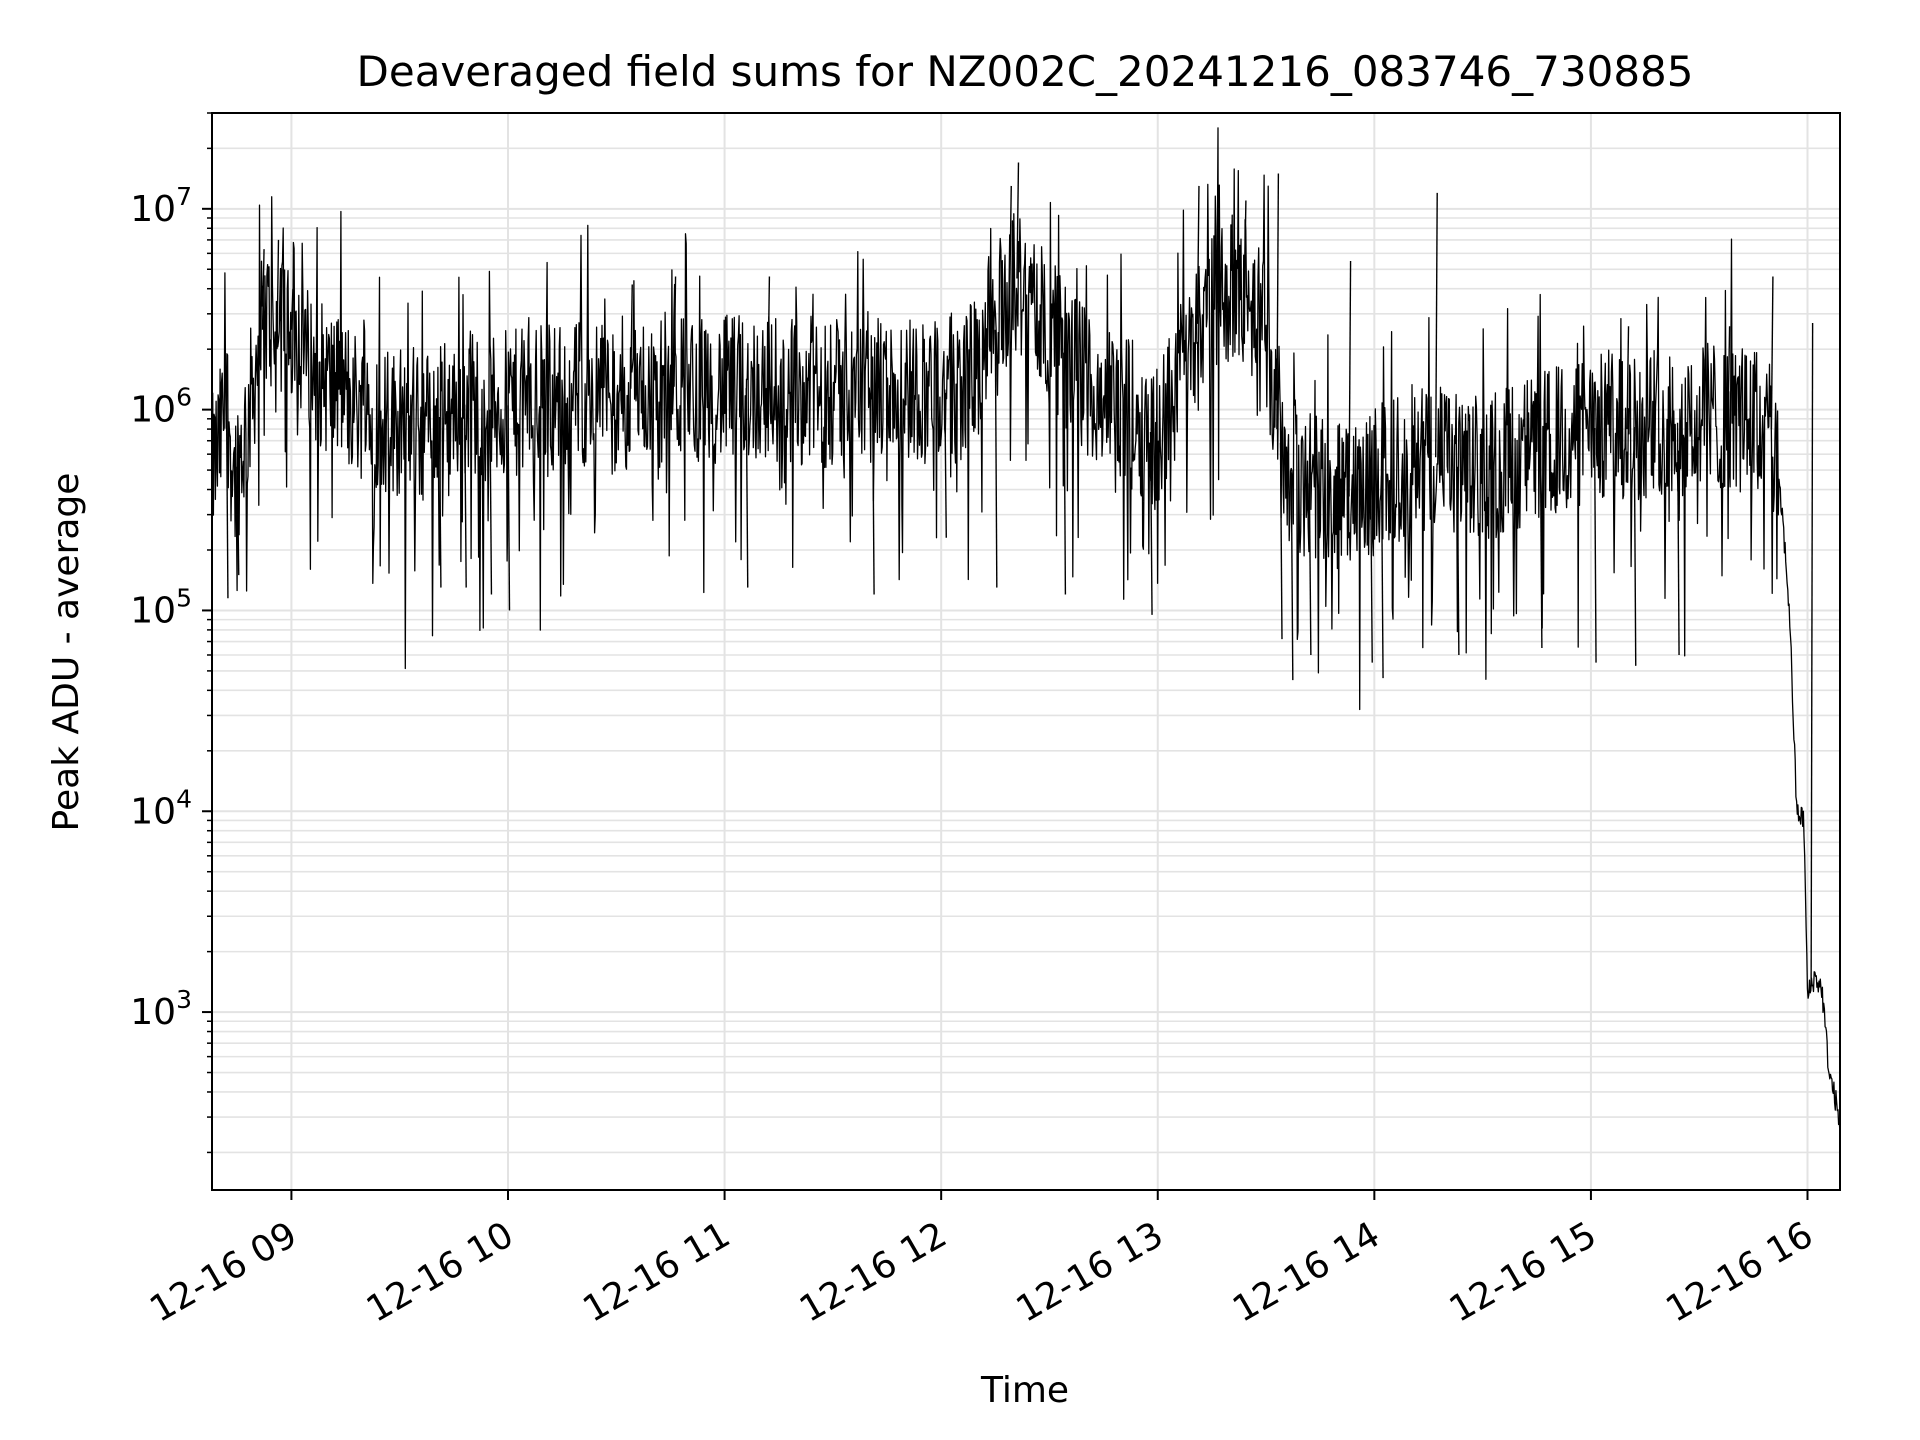  What do you see at coordinates (1306, 1272) in the screenshot?
I see `x-tick-label: 12-16 14` at bounding box center [1306, 1272].